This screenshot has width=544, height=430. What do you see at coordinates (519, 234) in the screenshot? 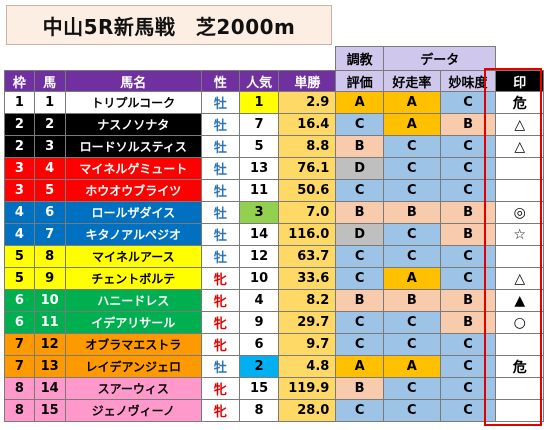
I see `mark-cell: ☆` at bounding box center [519, 234].